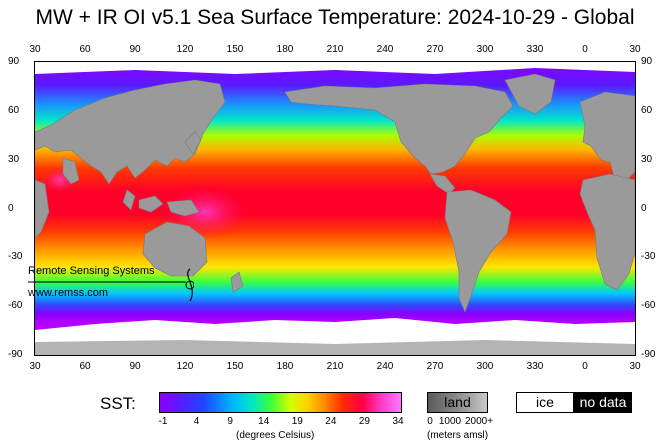  I want to click on land-legend: land, so click(457, 402).